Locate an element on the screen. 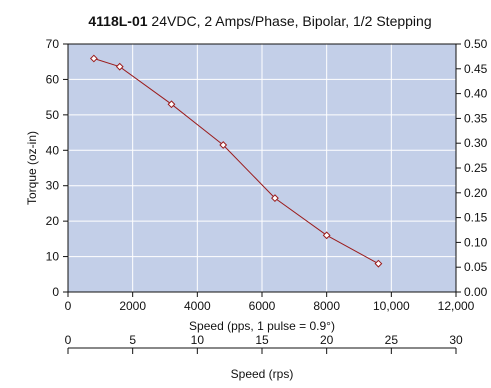 Image resolution: width=491 pixels, height=388 pixels. y2-tick-label: 0.00 is located at coordinates (476, 292).